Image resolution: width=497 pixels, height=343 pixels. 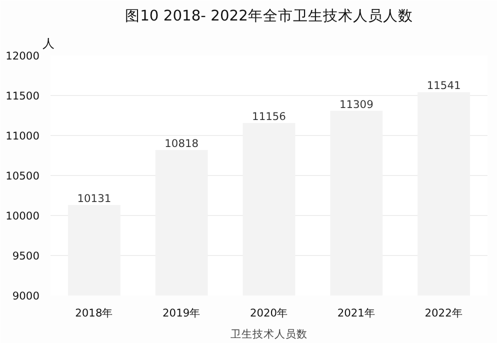 I want to click on data-label: 11541, so click(x=443, y=85).